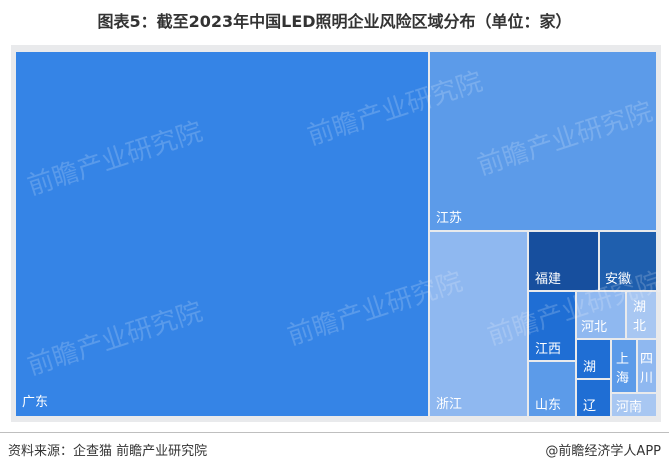  I want to click on treemap-cell-zhejiang: 浙江, so click(478, 324).